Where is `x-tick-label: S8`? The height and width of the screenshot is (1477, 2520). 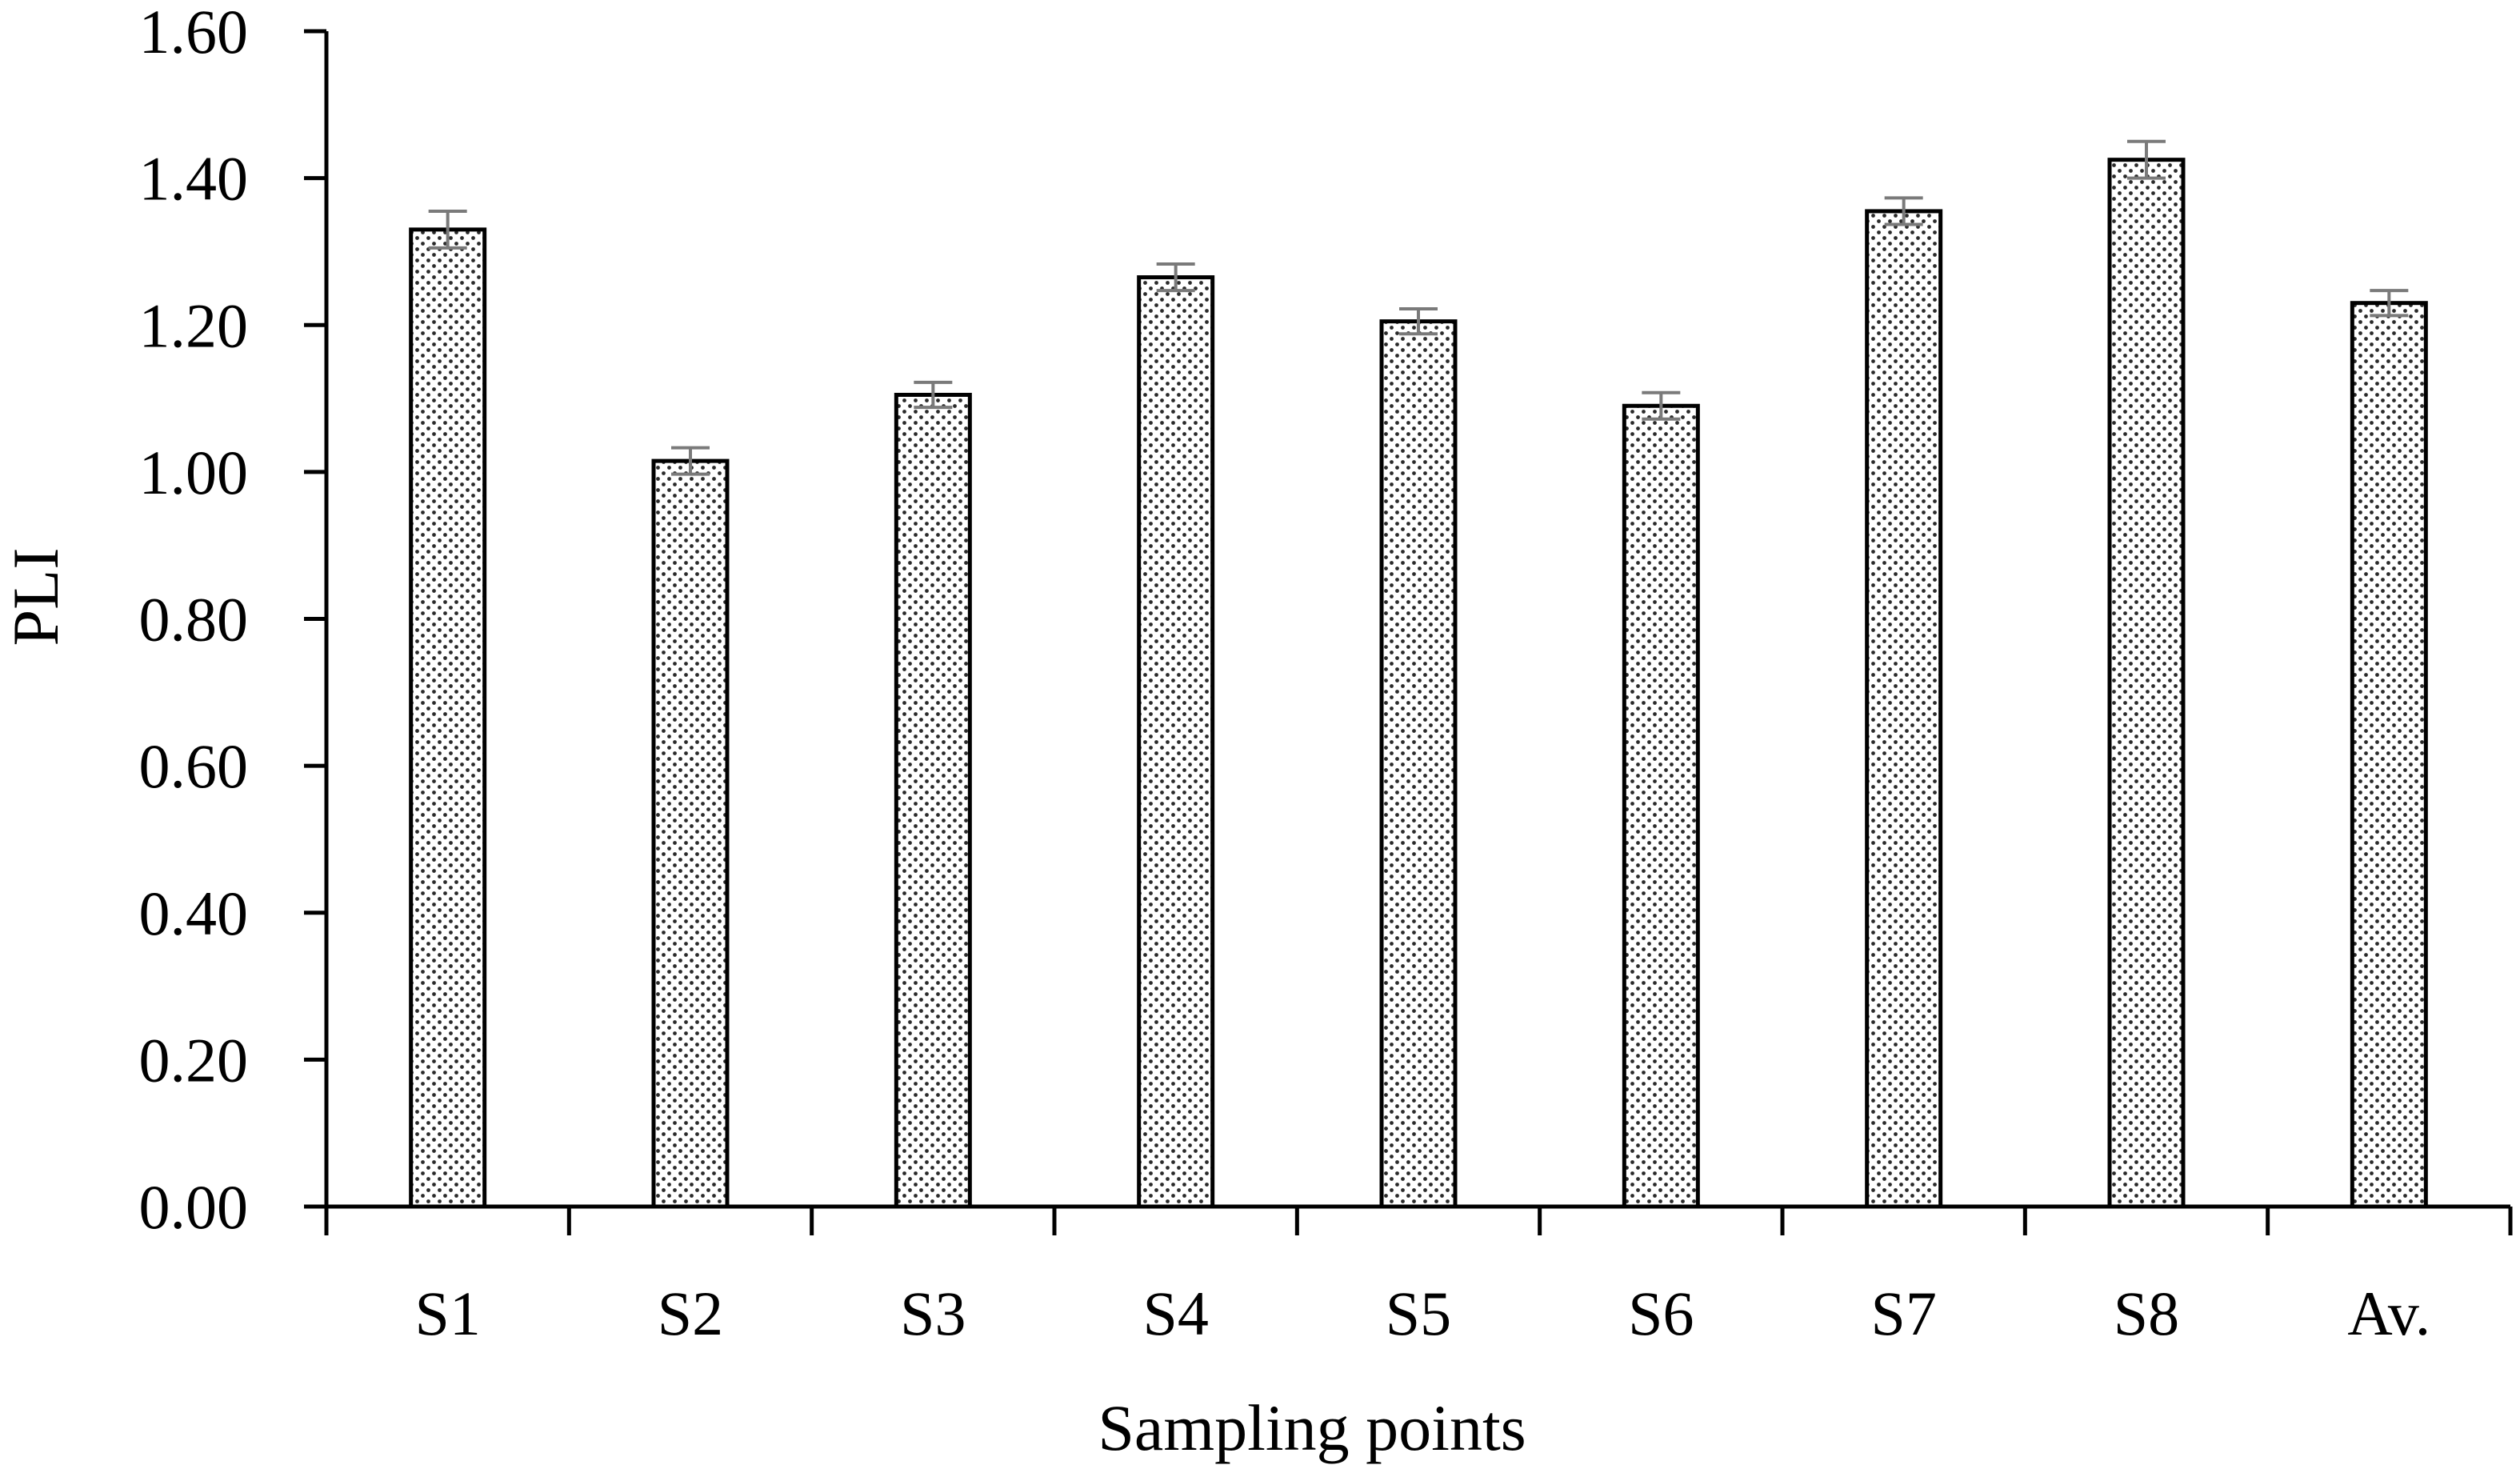 x-tick-label: S8 is located at coordinates (2146, 1313).